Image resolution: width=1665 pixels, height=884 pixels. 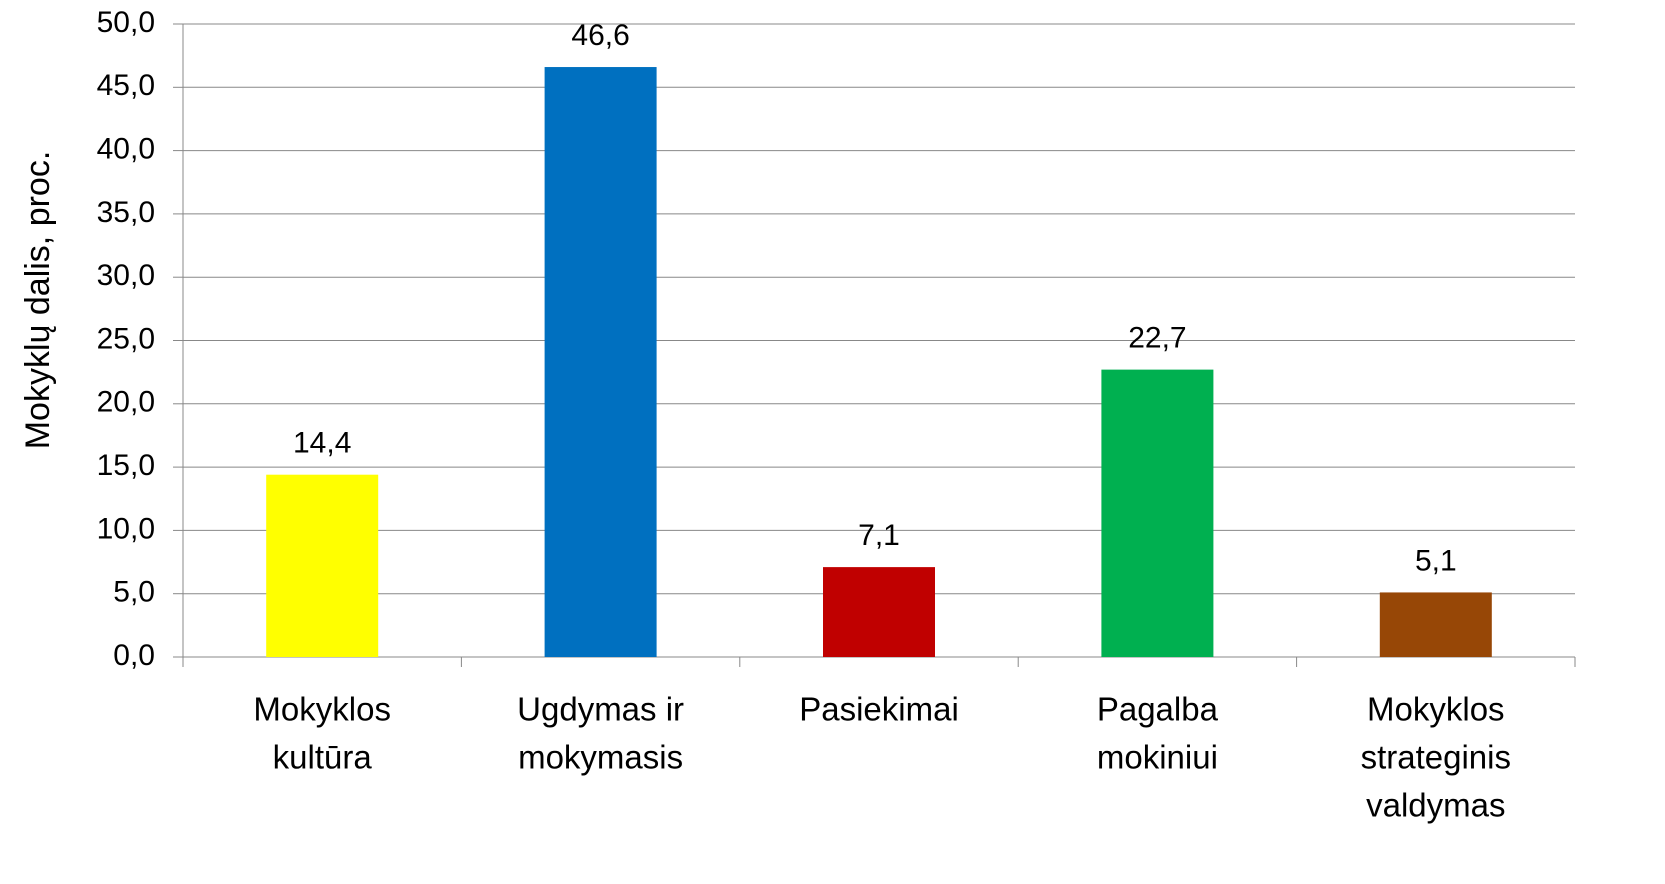 What do you see at coordinates (1158, 709) in the screenshot?
I see `x-tick-label: Pagalba` at bounding box center [1158, 709].